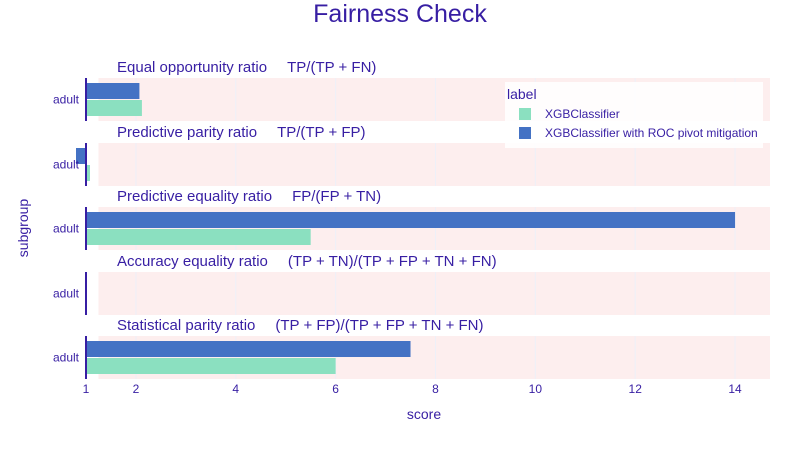  I want to click on y-axis-title: subgroup, so click(23, 228).